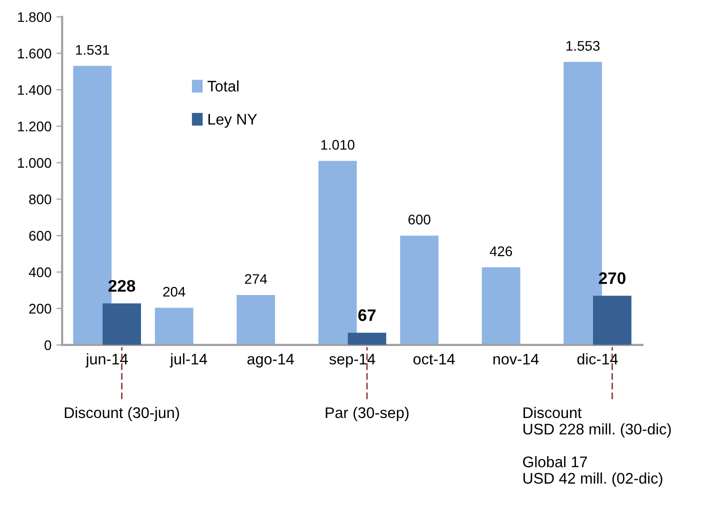 This screenshot has height=511, width=706. Describe the element at coordinates (367, 315) in the screenshot. I see `data-label: 67` at that location.